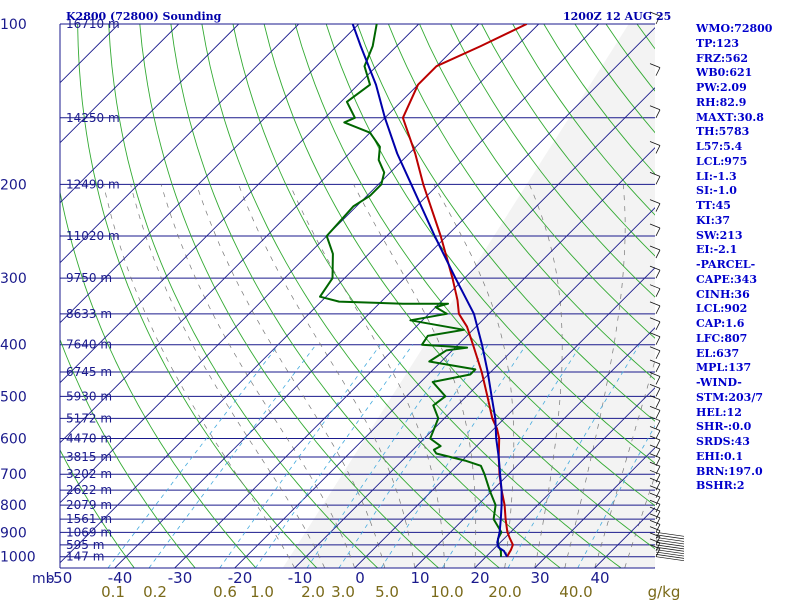 The width and height of the screenshot is (800, 600). I want to click on index-item: WB0:621, so click(724, 73).